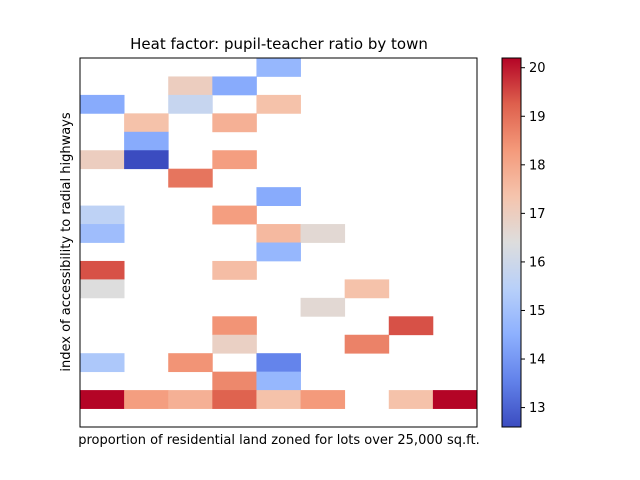  What do you see at coordinates (537, 311) in the screenshot?
I see `colorbar-tick-label: 15` at bounding box center [537, 311].